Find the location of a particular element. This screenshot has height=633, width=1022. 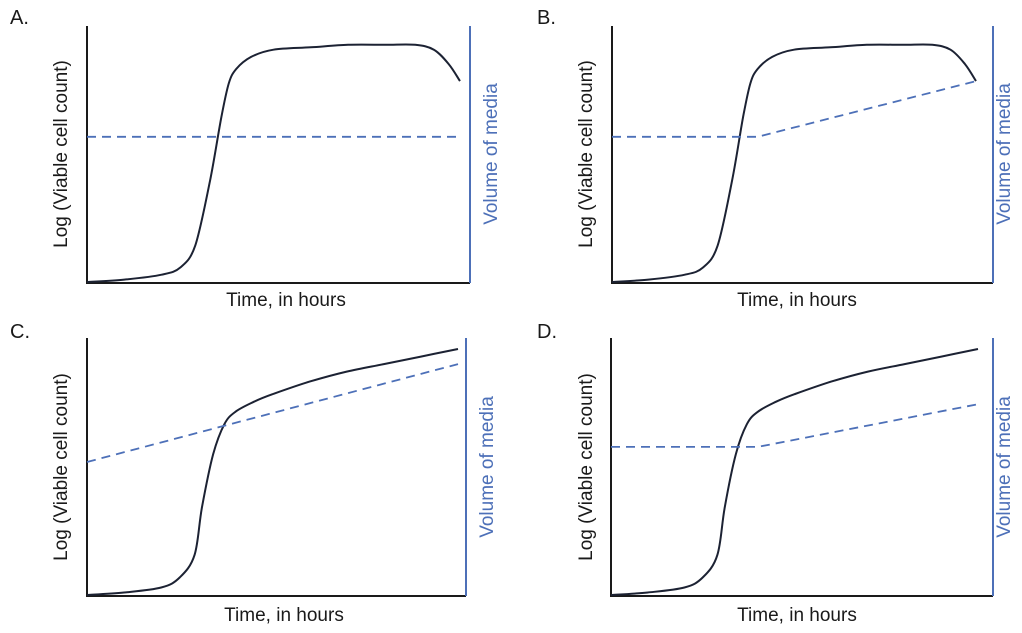

panel-label: D. is located at coordinates (547, 332).